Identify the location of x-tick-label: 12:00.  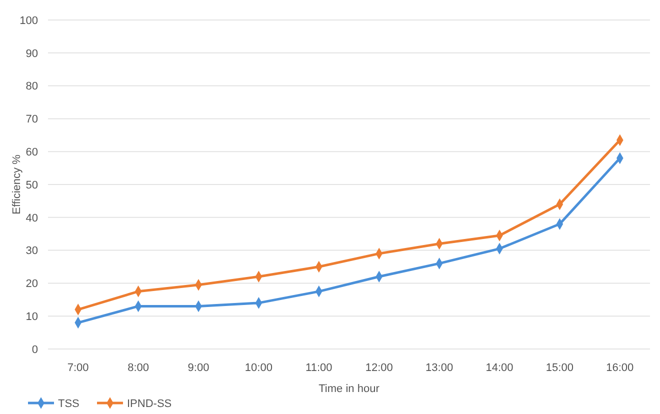
(379, 368).